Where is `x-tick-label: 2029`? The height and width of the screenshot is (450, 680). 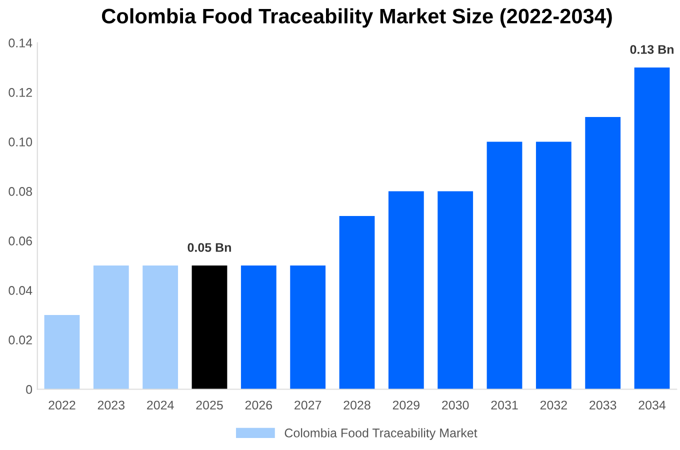 x-tick-label: 2029 is located at coordinates (406, 405).